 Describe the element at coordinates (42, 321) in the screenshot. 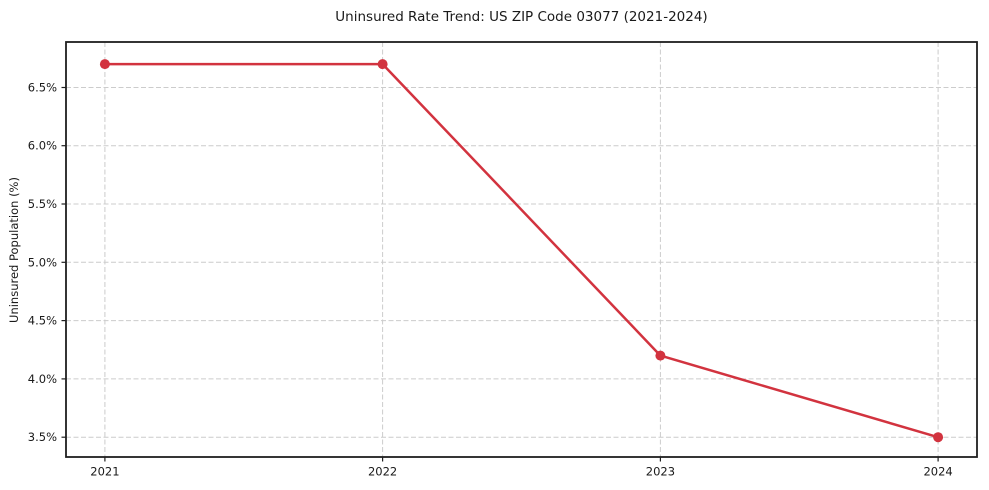

I see `y-tick-label: 4.5%` at that location.